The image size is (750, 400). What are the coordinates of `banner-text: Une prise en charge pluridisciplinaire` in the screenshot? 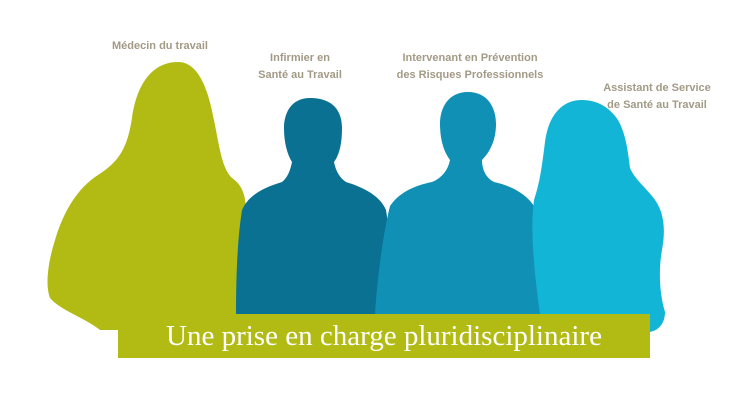 It's located at (384, 336).